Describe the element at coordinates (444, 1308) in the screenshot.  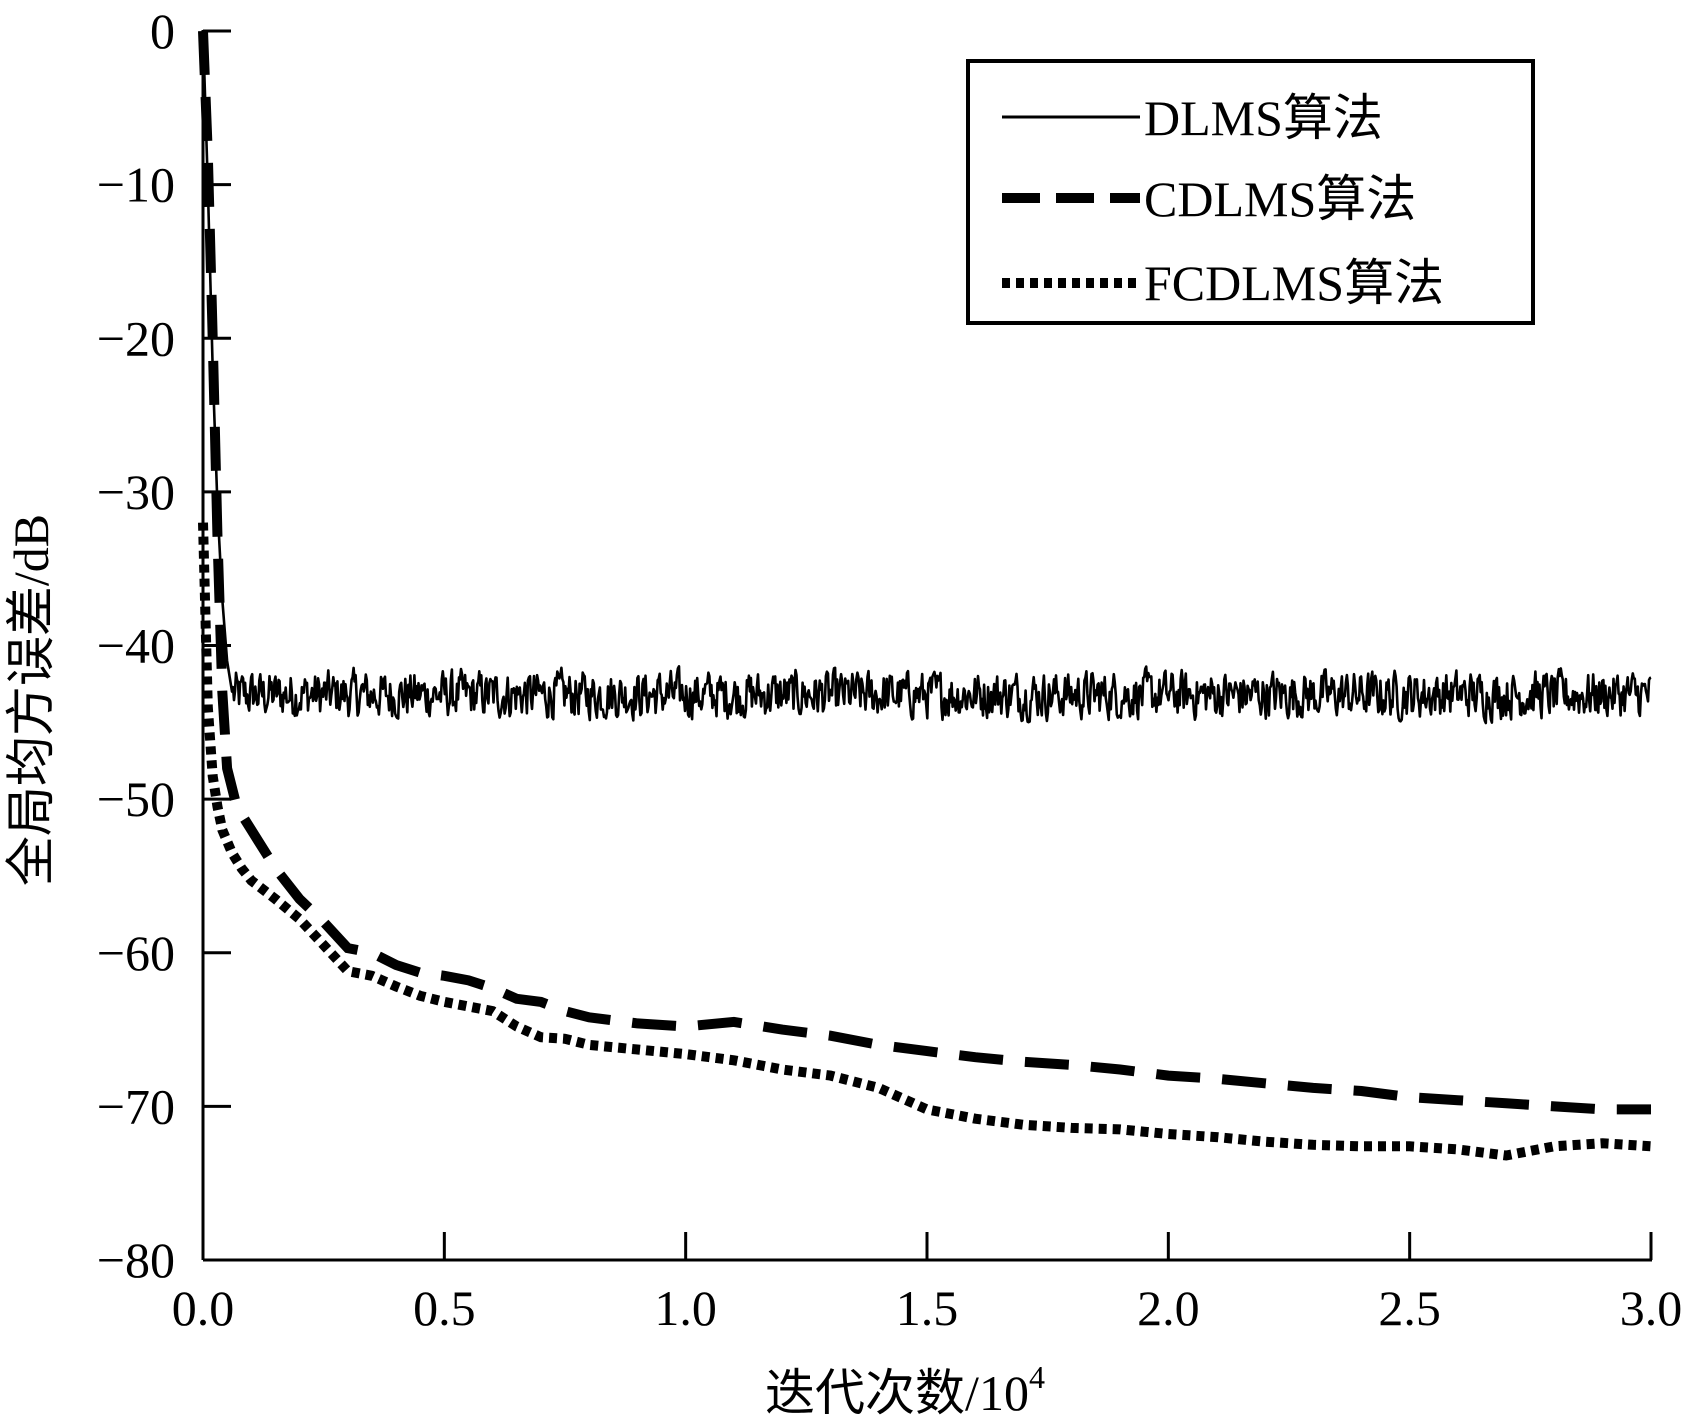
I see `x-tick-label: 0.5` at that location.